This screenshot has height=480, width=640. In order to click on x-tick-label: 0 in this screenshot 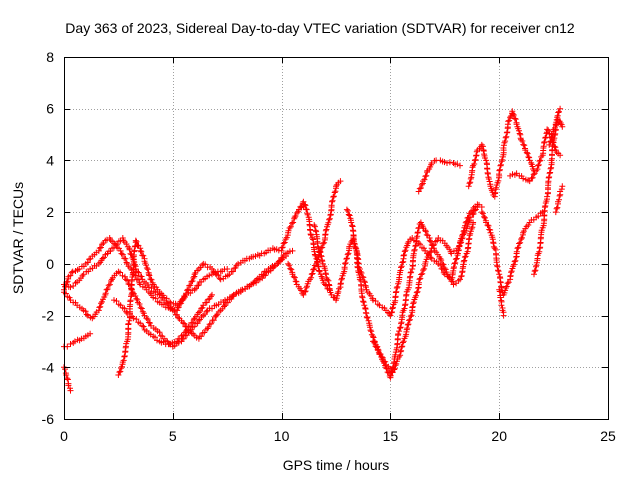, I will do `click(64, 436)`.